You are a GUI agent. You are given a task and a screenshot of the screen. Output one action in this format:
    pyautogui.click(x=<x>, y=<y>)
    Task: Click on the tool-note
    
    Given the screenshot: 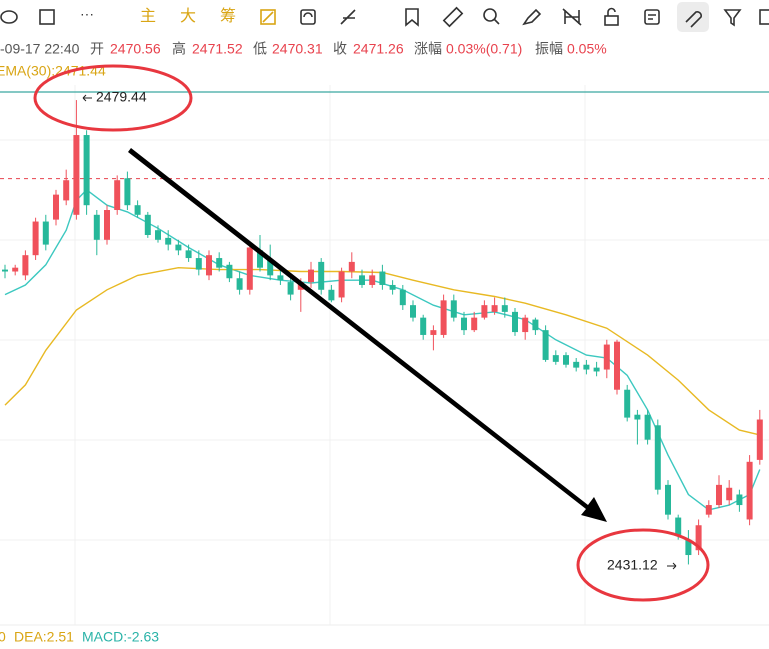 What is the action you would take?
    pyautogui.click(x=652, y=17)
    